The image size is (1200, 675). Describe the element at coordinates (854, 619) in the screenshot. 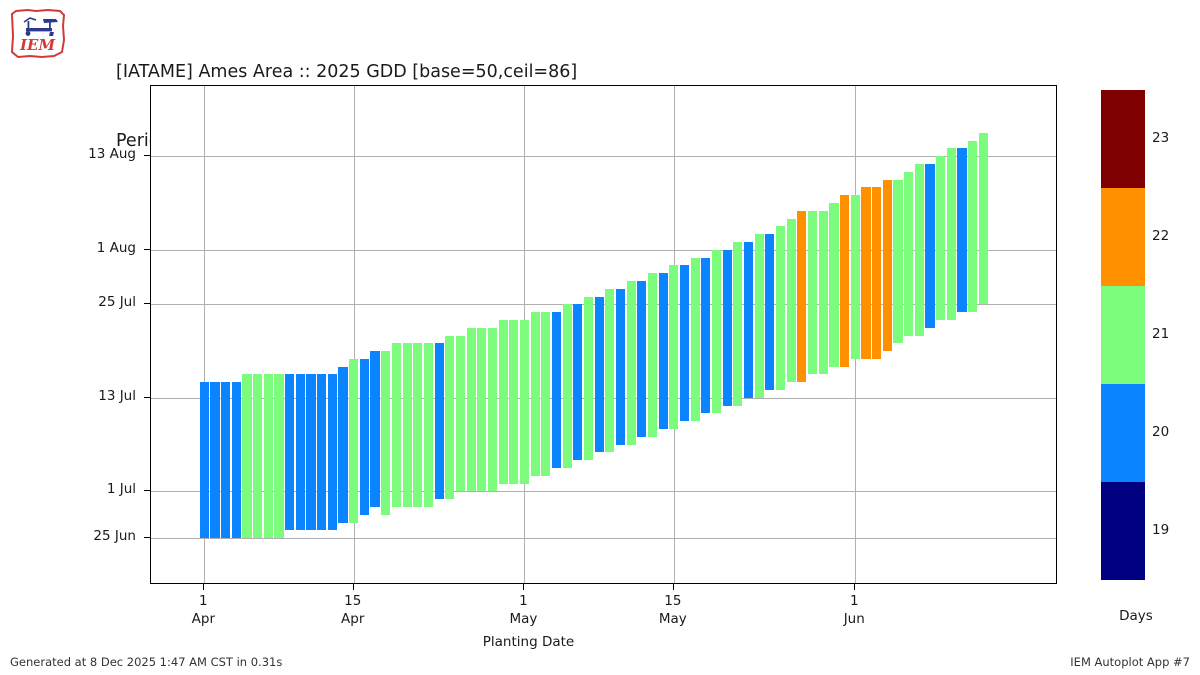

I see `x-axis-tick-month: Jun` at that location.